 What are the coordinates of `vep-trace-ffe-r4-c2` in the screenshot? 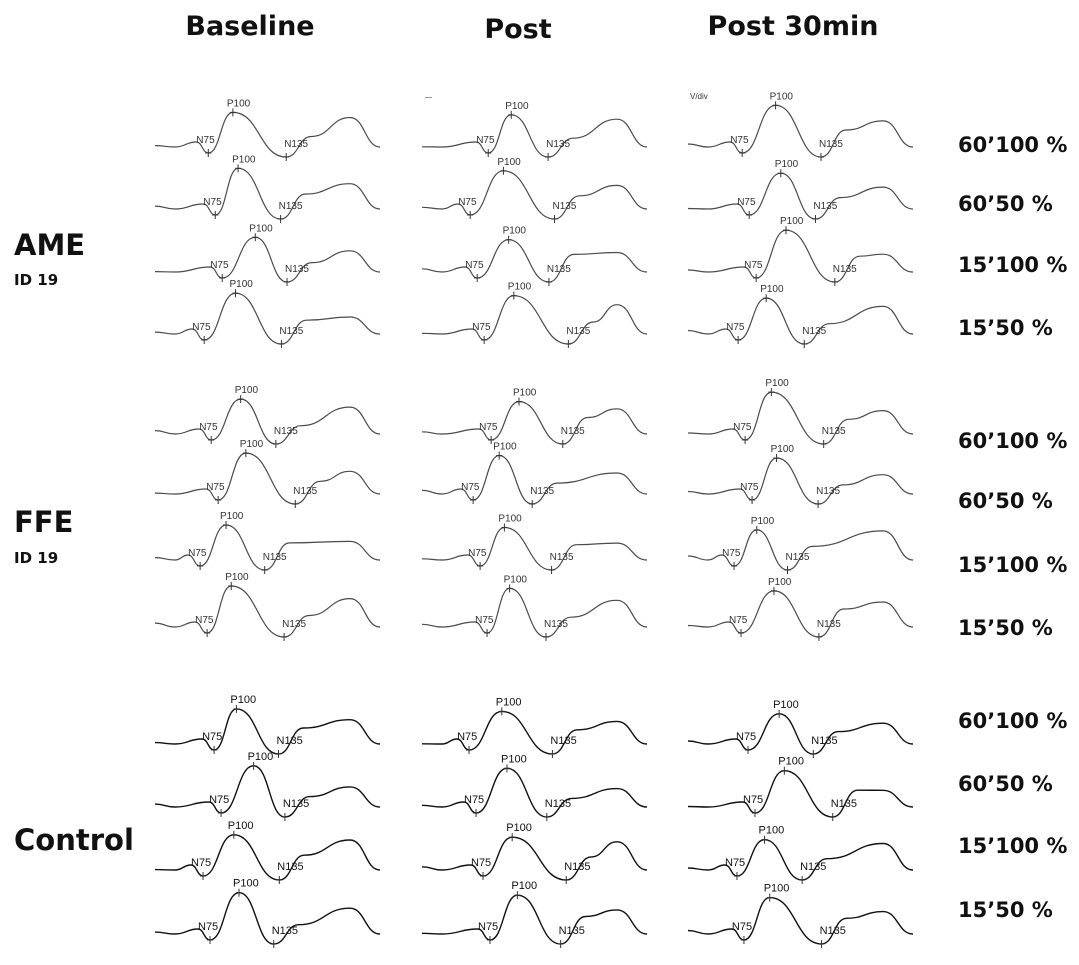 It's located at (534, 612).